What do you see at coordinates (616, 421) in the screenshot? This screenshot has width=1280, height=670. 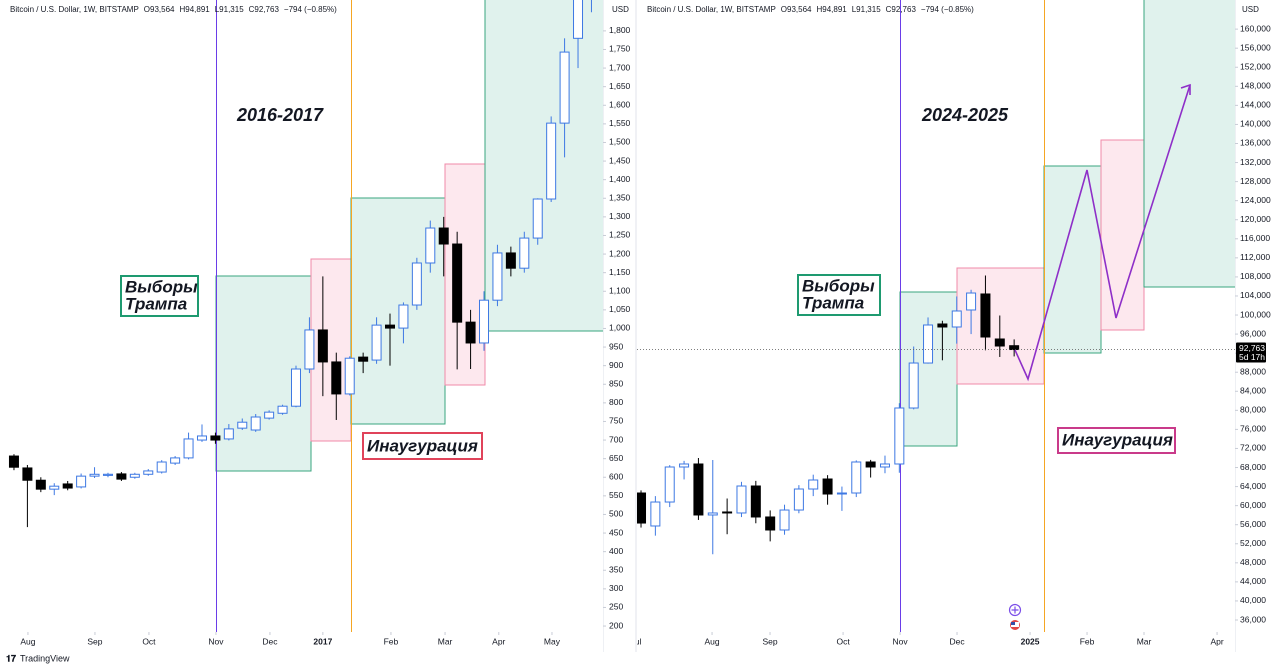 I see `y-tick-label: 750` at bounding box center [616, 421].